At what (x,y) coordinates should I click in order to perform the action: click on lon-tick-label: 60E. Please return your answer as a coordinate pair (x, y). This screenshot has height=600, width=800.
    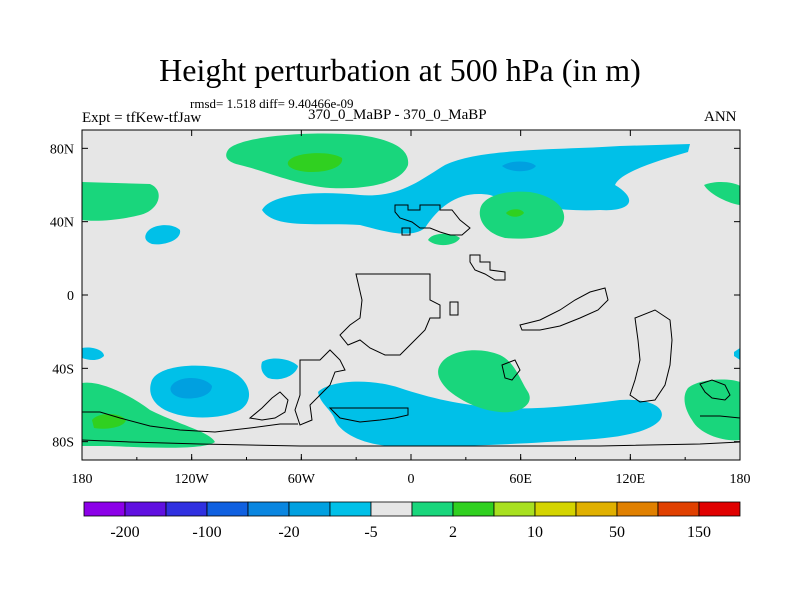
    Looking at the image, I should click on (520, 479).